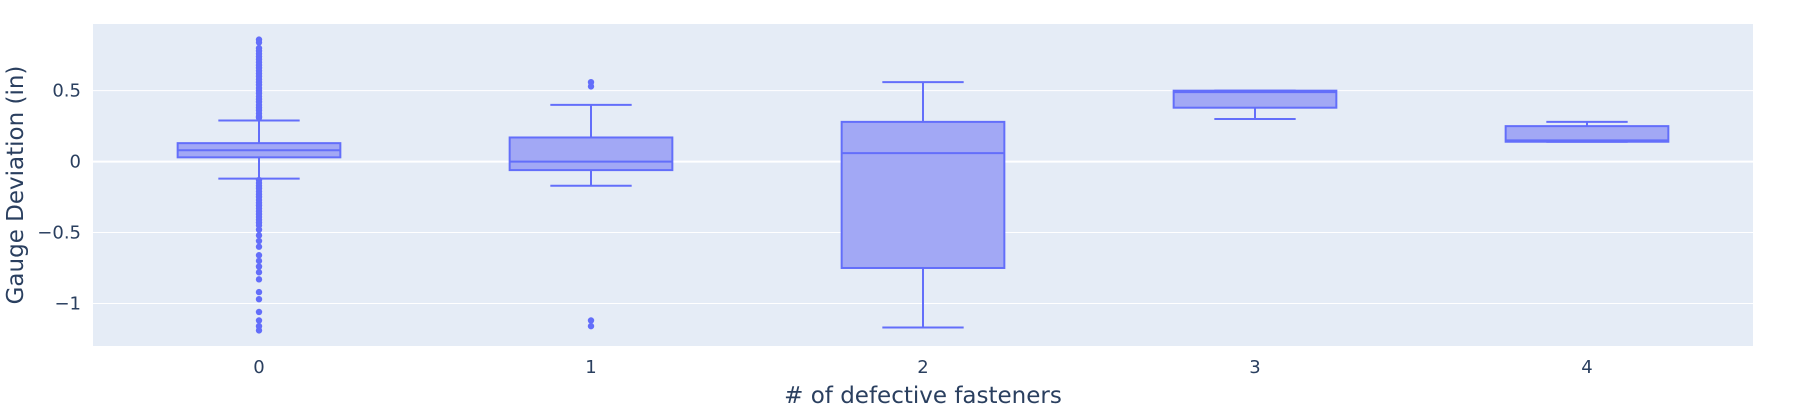 This screenshot has height=414, width=1796. I want to click on x-tick-label: 3, so click(1254, 367).